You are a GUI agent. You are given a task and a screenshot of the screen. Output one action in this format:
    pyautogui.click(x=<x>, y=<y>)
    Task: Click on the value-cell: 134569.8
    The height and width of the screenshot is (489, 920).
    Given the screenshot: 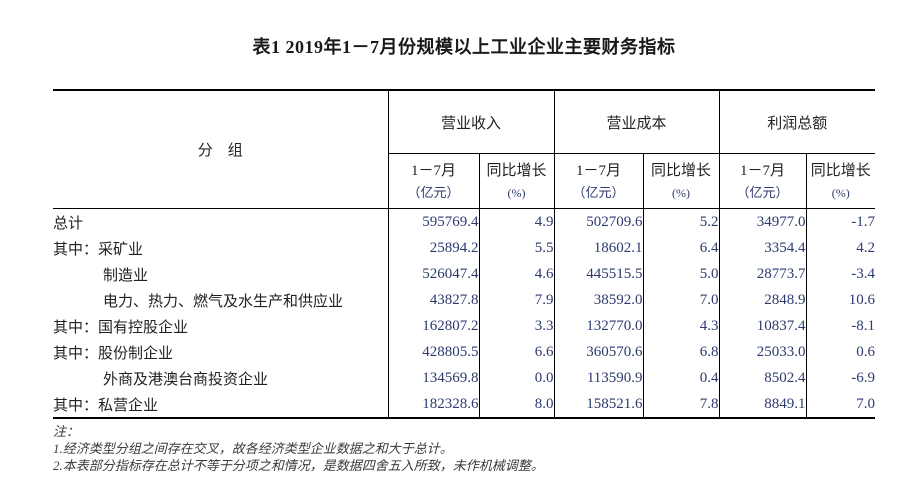 What is the action you would take?
    pyautogui.click(x=433, y=378)
    